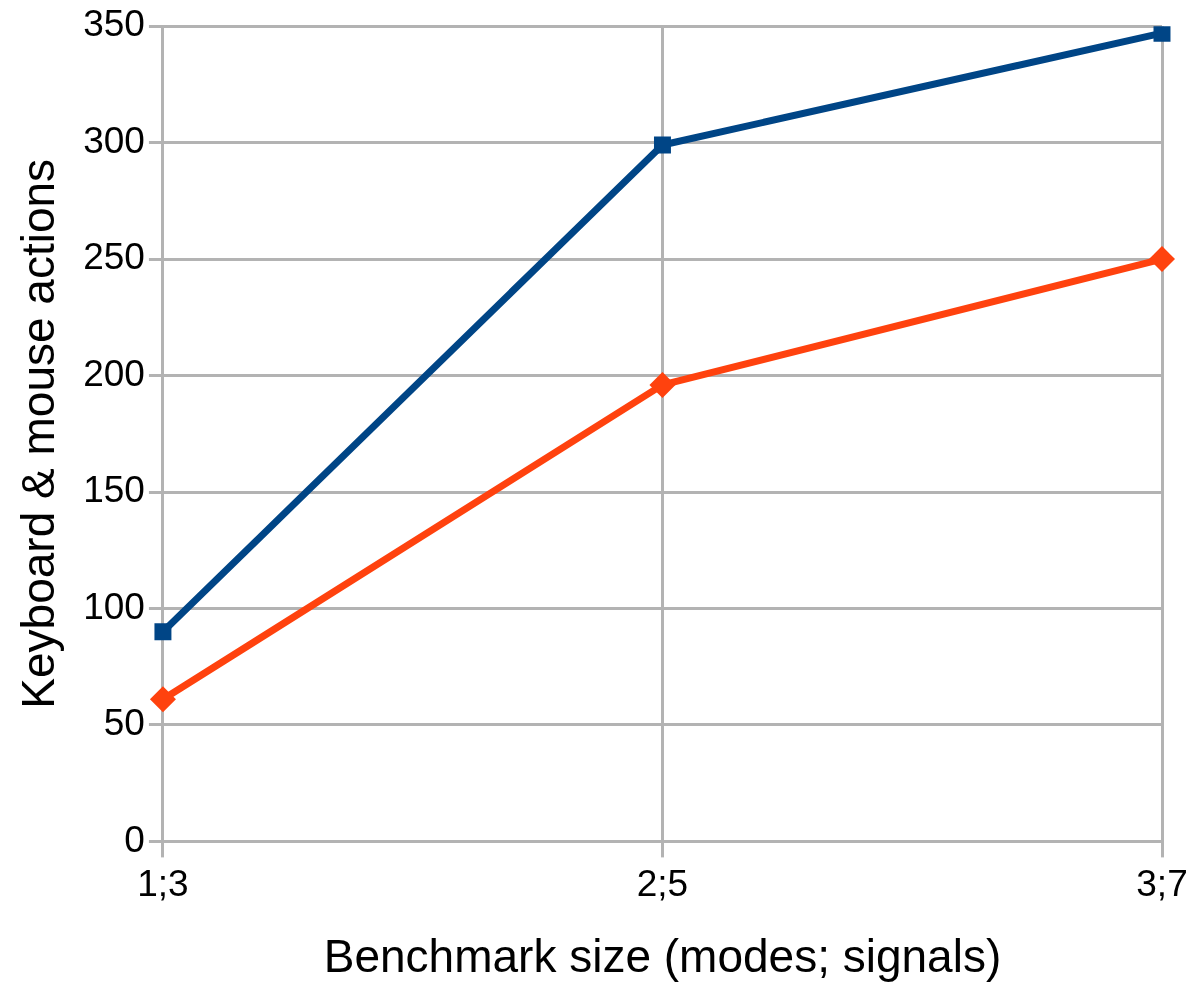 The image size is (1198, 991). Describe the element at coordinates (662, 883) in the screenshot. I see `x-tick-label: 2;5` at that location.